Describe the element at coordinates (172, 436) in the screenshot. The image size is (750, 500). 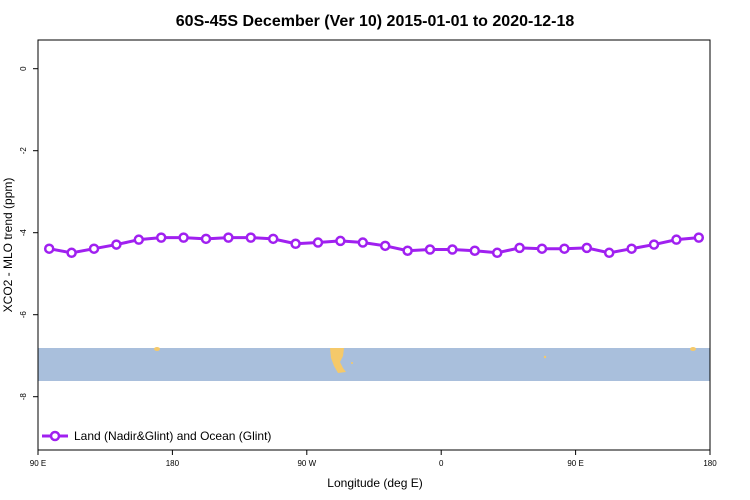
I see `legend-label: Land (Nadir&Glint) and Ocean (Glint)` at that location.